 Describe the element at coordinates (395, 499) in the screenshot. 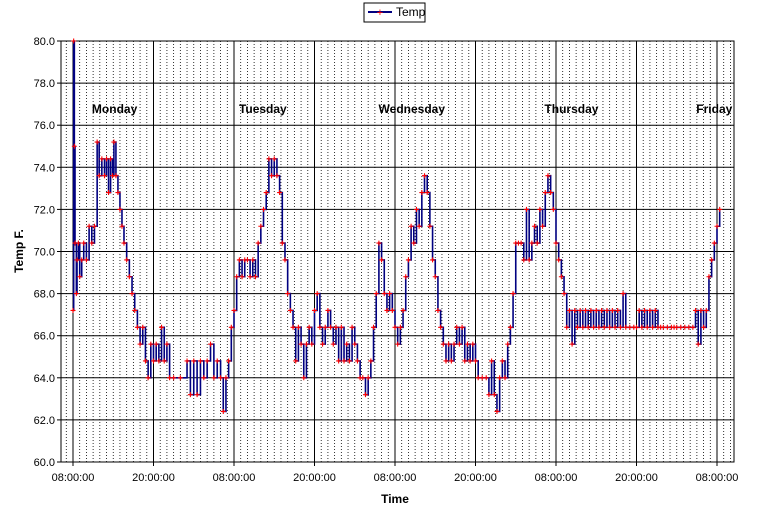

I see `x-axis-title: Time` at that location.